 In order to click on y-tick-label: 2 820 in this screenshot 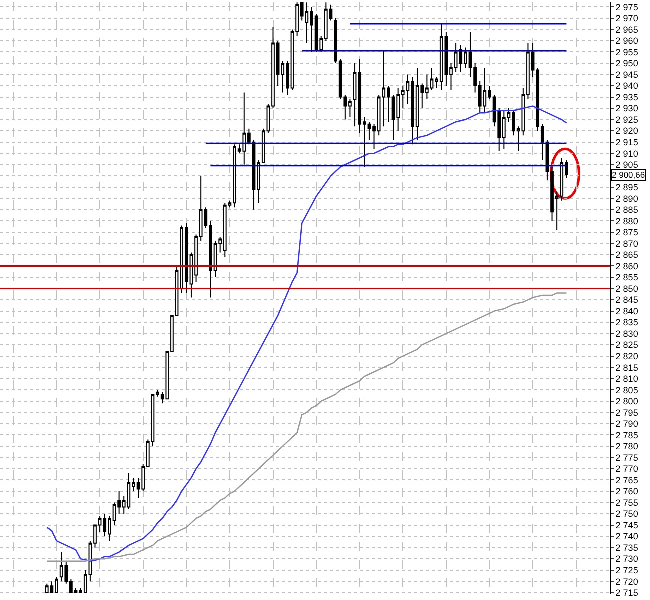, I will do `click(627, 356)`.